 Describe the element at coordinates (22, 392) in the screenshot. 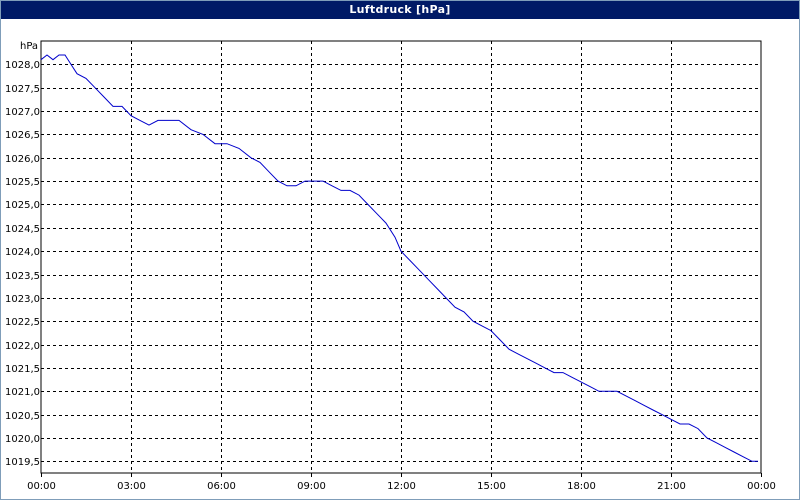

I see `y-tick-label: 1021,0` at that location.